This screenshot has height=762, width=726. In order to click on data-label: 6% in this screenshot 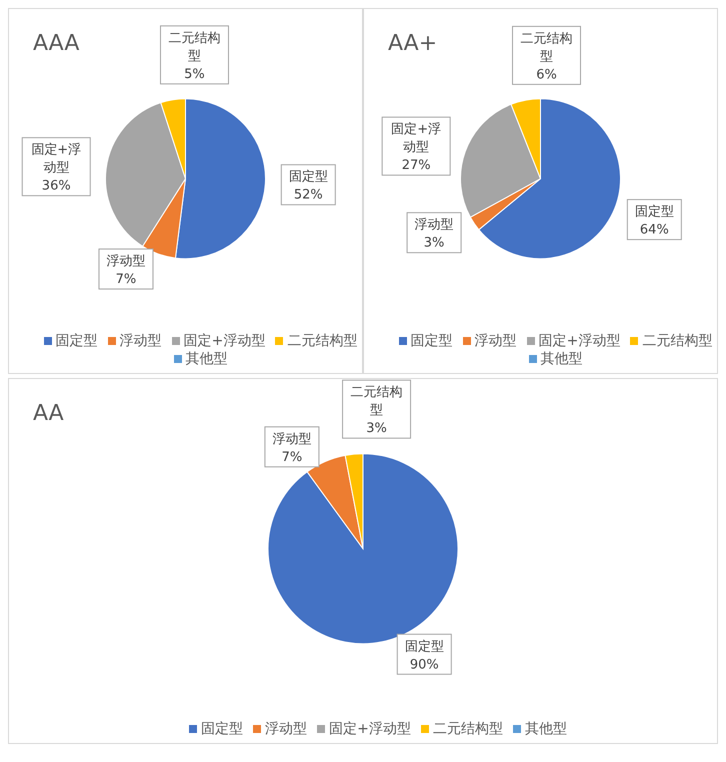, I will do `click(546, 74)`.